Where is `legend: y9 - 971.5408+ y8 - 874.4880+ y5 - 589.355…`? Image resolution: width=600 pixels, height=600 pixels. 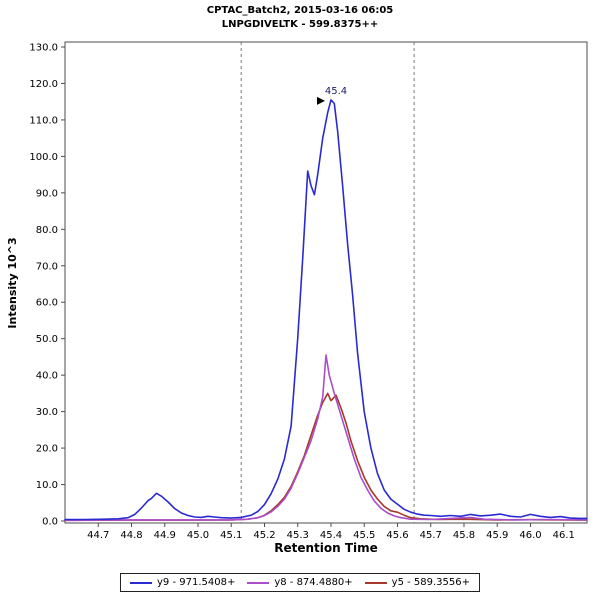
legend: y9 - 971.5408+ y8 - 874.4880+ y5 - 589.355… is located at coordinates (300, 582).